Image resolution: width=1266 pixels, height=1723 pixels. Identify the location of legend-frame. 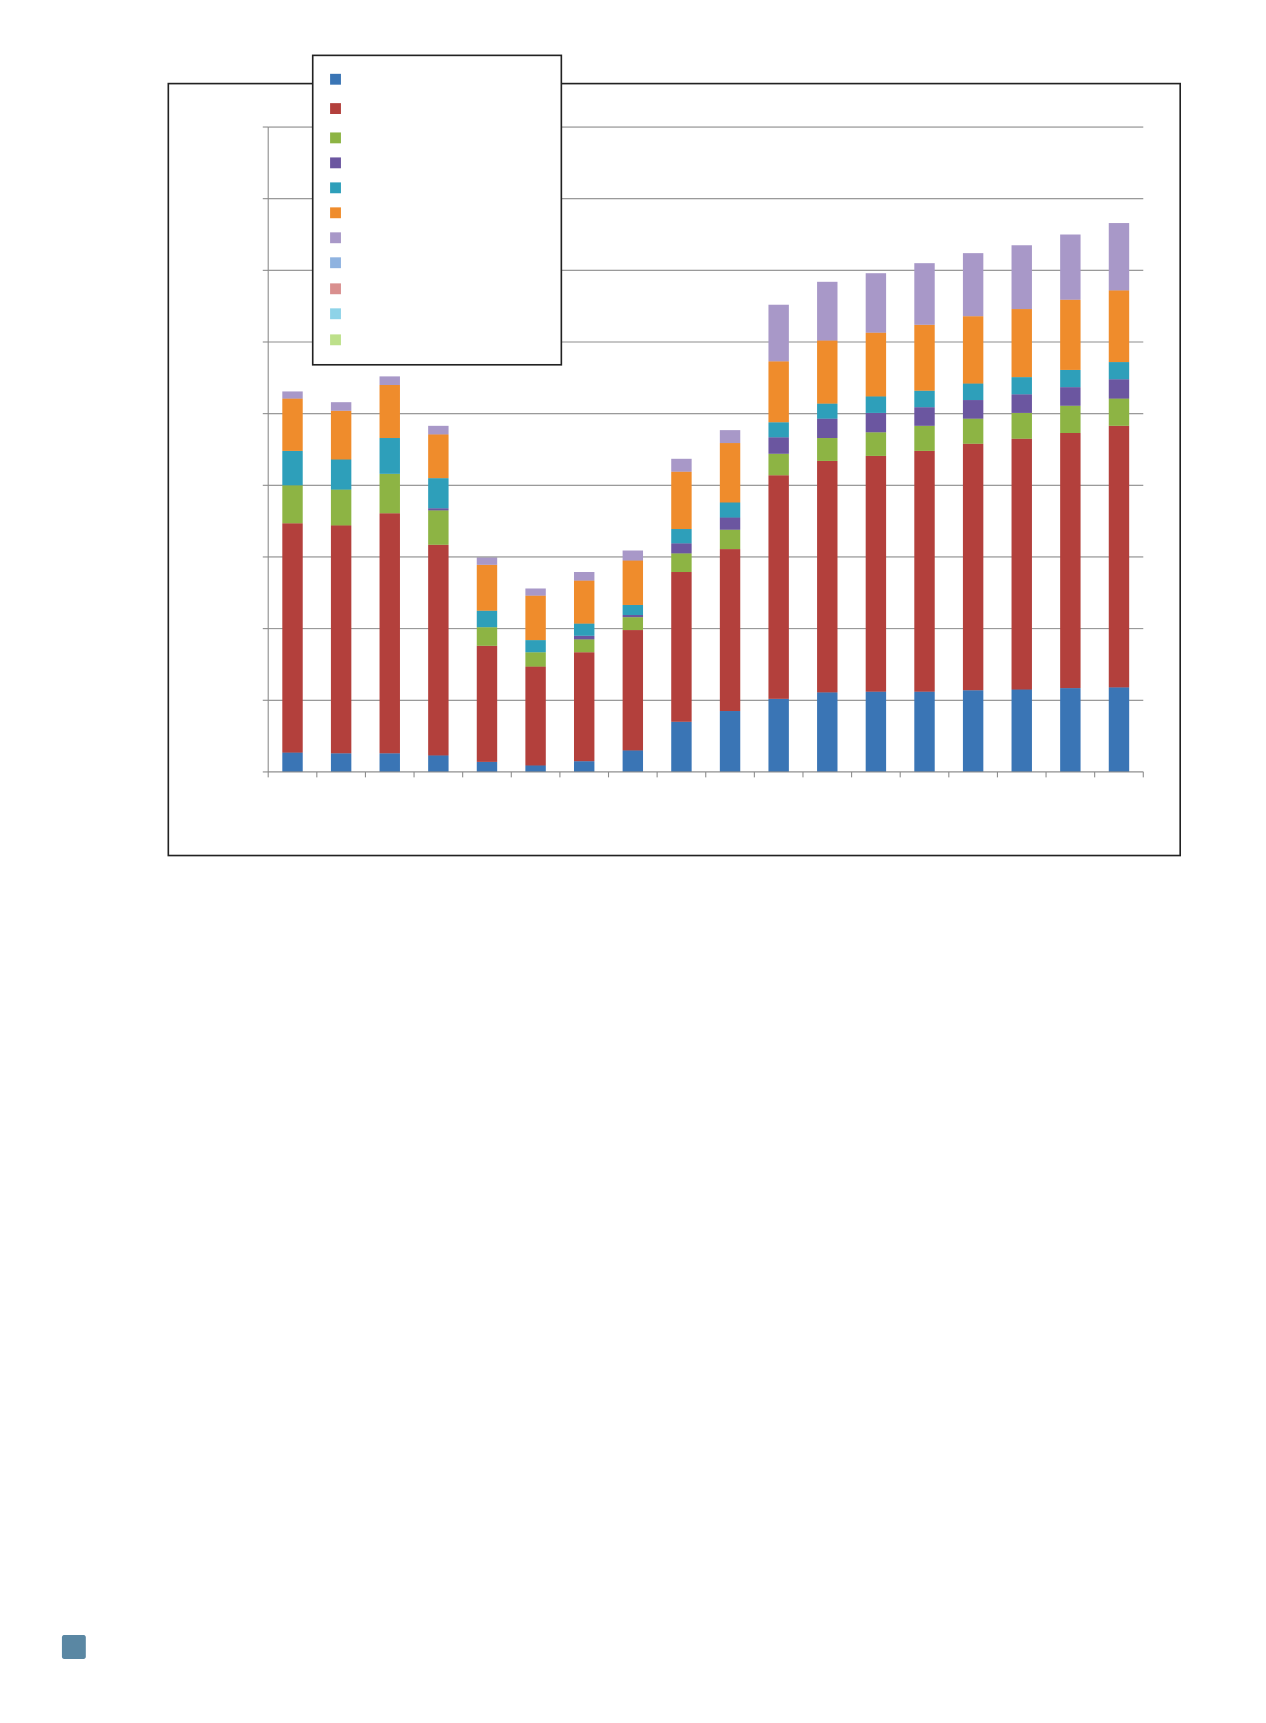
(437, 210).